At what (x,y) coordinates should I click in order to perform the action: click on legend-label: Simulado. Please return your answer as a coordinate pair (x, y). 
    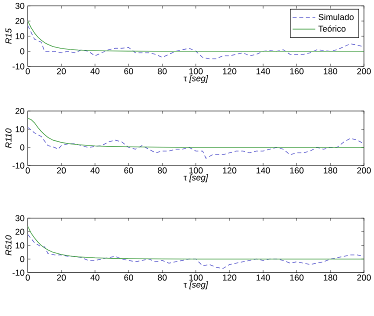
    Looking at the image, I should click on (336, 17).